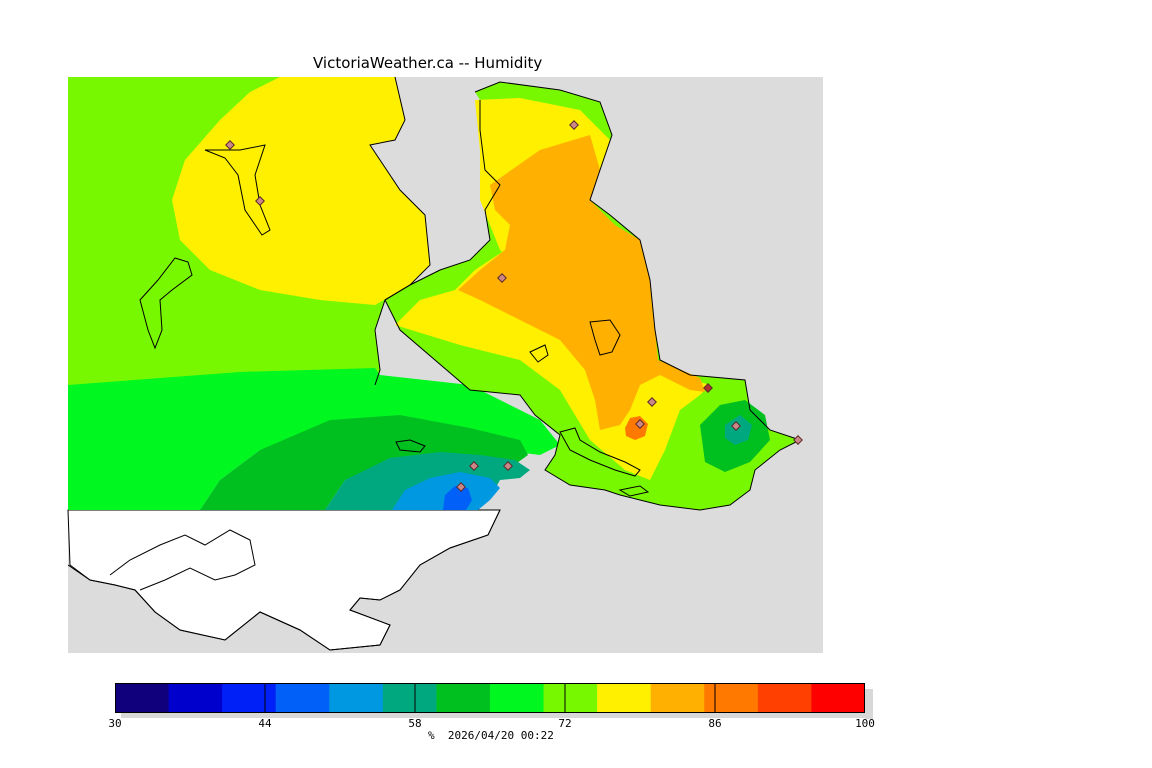 The height and width of the screenshot is (768, 1152). What do you see at coordinates (497, 715) in the screenshot?
I see `colorbar-shadow-bottom` at bounding box center [497, 715].